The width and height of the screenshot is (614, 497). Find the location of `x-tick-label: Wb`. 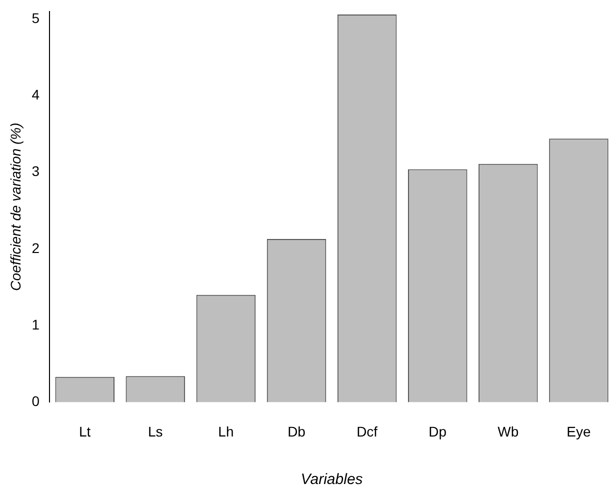

x-tick-label: Wb is located at coordinates (508, 431).